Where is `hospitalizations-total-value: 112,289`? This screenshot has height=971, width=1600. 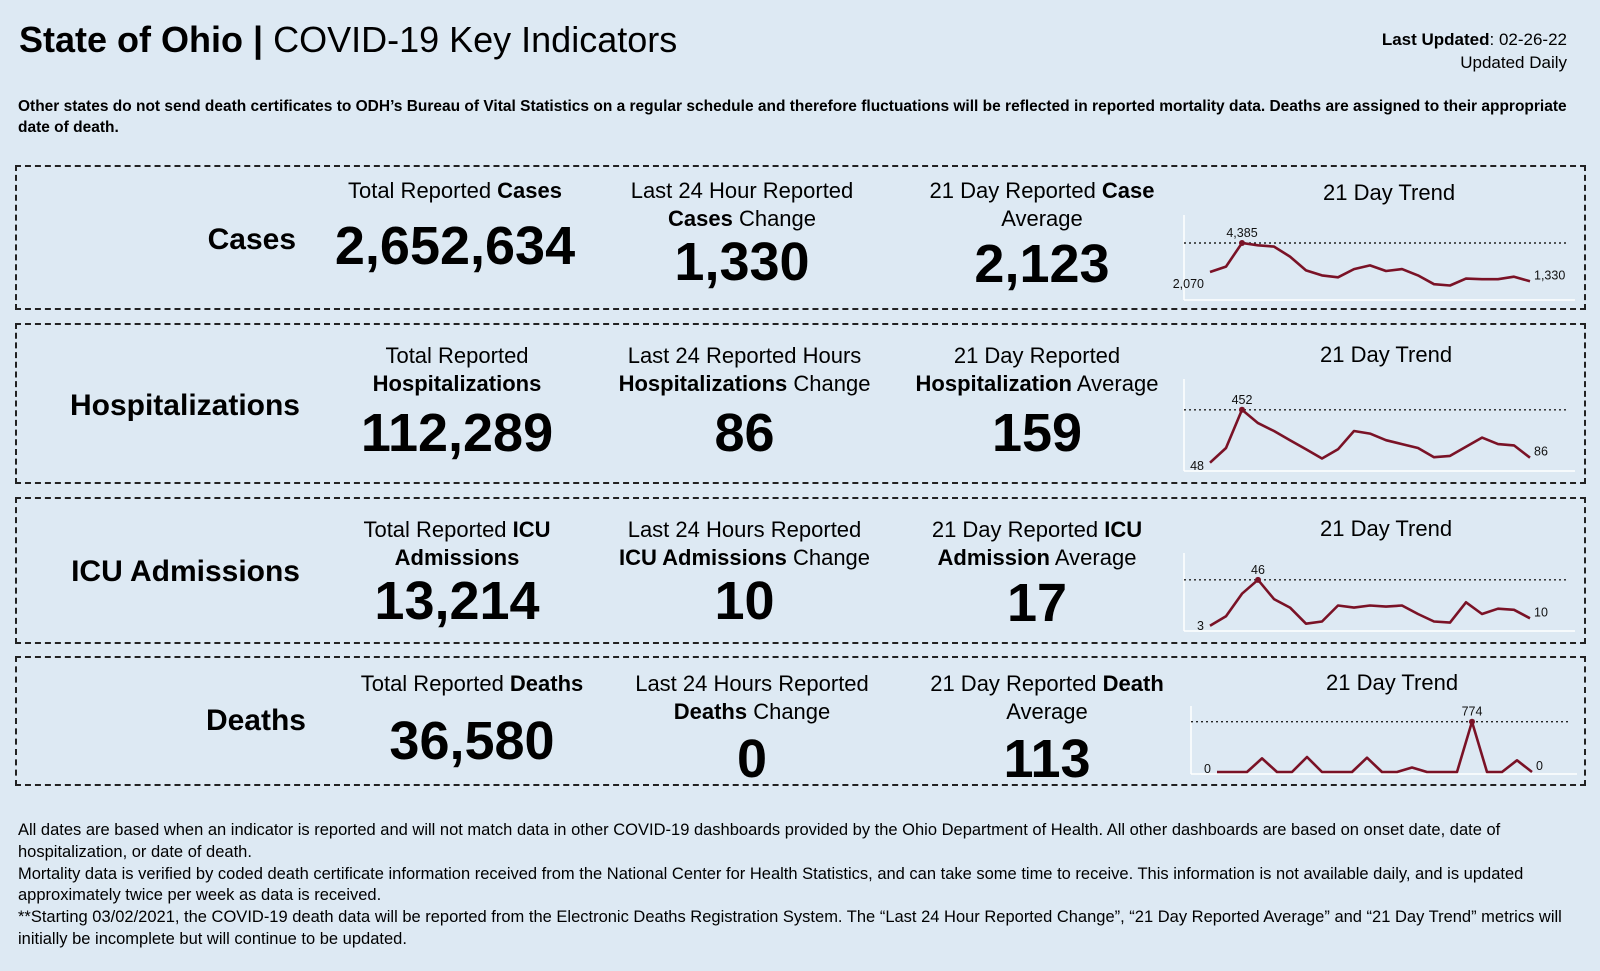 hospitalizations-total-value: 112,289 is located at coordinates (457, 433).